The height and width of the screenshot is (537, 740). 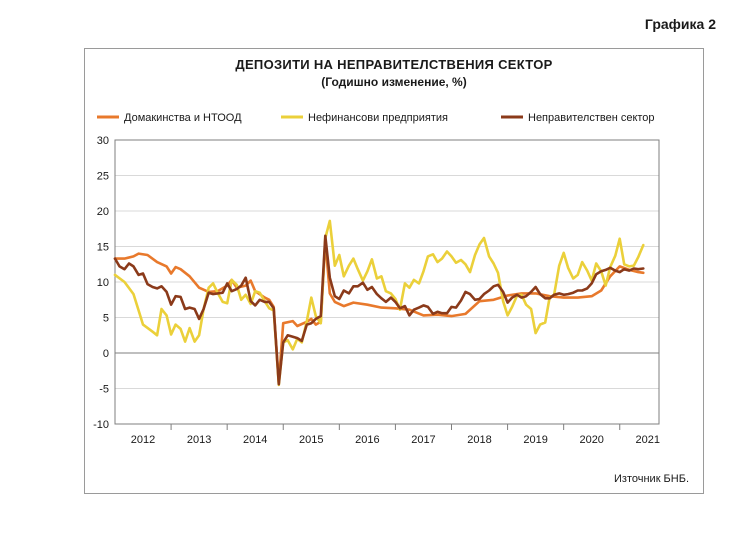 What do you see at coordinates (103, 248) in the screenshot?
I see `y-tick-label: 15` at bounding box center [103, 248].